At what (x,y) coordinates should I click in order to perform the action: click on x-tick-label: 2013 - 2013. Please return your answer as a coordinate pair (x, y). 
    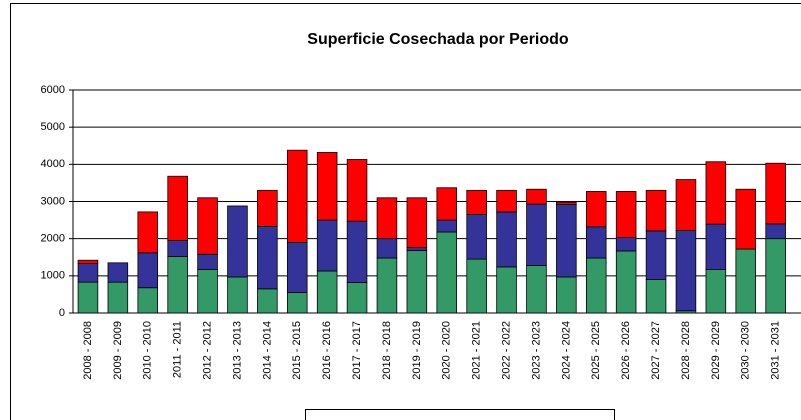
    Looking at the image, I should click on (237, 350).